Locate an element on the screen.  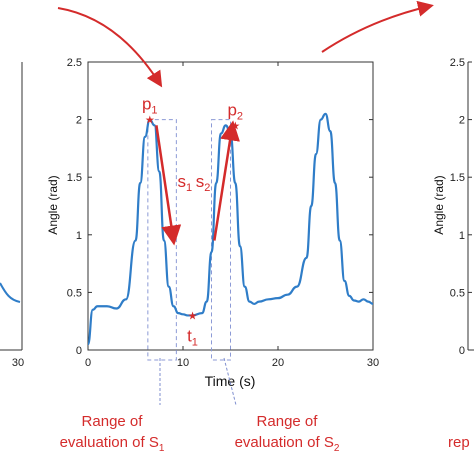
right-panel-y-tick-label: 2.5 is located at coordinates (457, 63).